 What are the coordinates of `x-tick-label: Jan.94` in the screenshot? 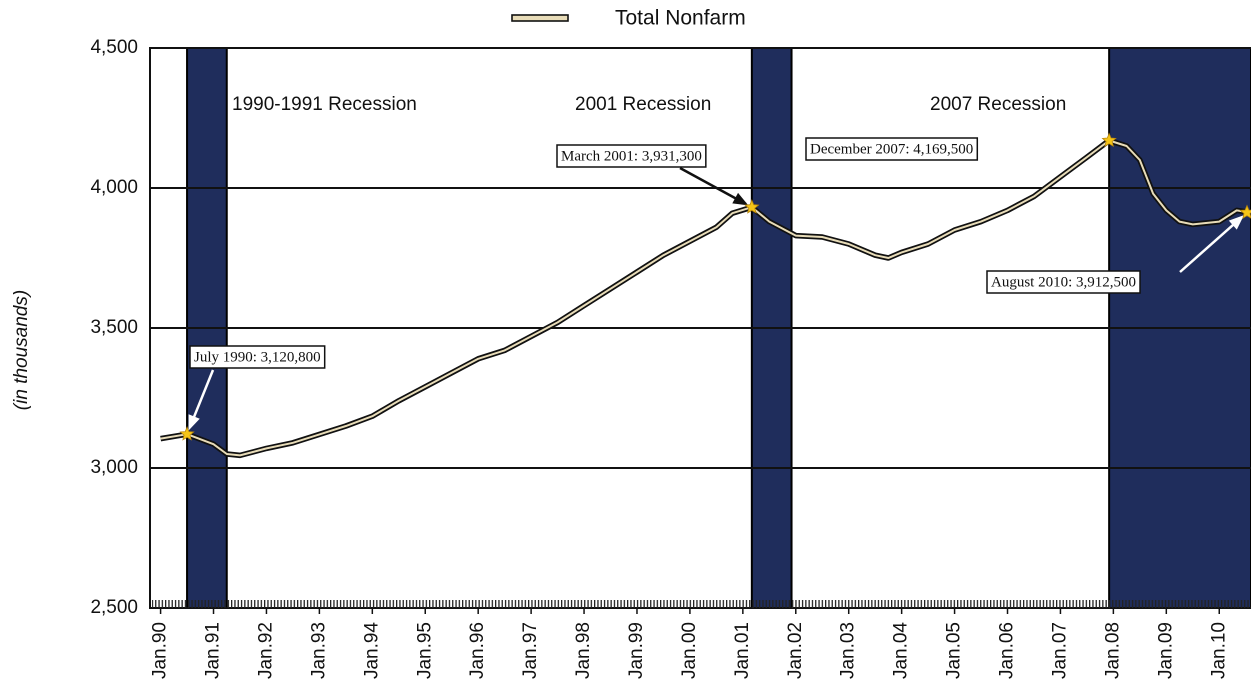 It's located at (371, 650).